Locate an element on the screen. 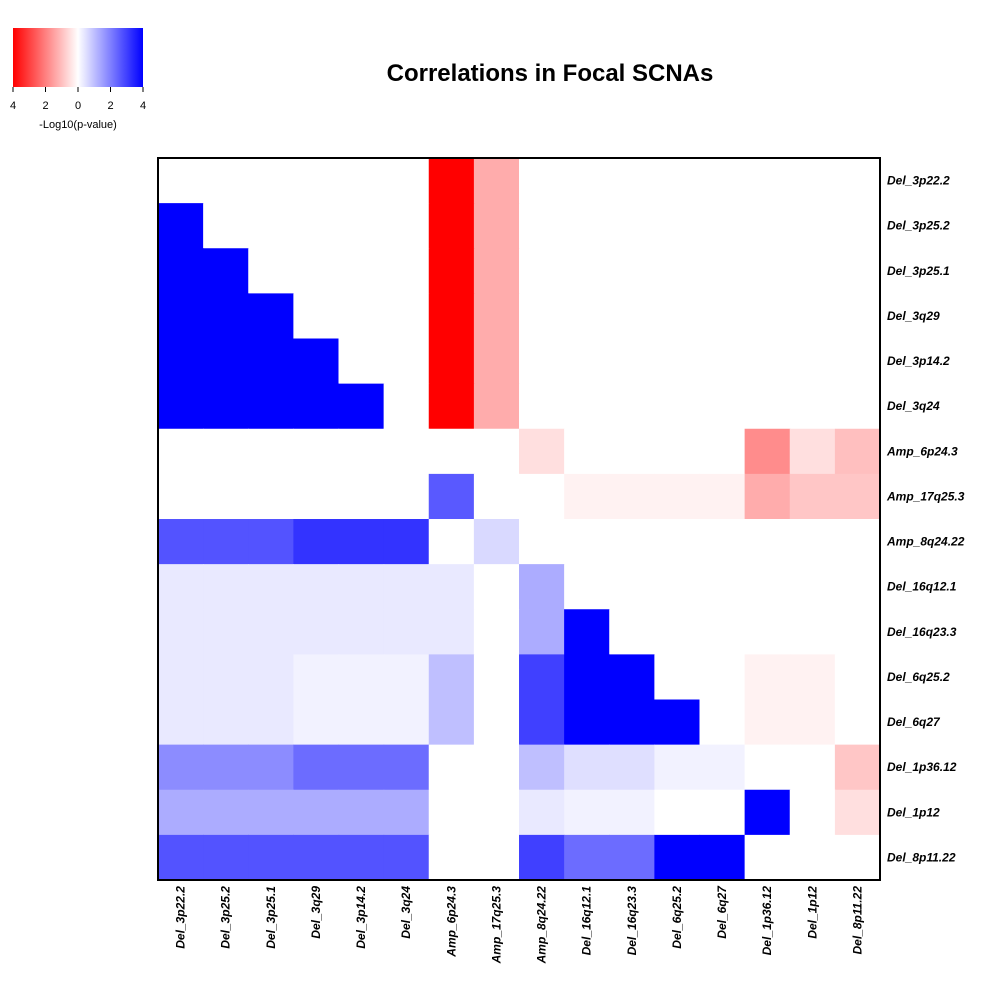  heatmap-cell-Del_3q24-Del_3q24 is located at coordinates (406, 406).